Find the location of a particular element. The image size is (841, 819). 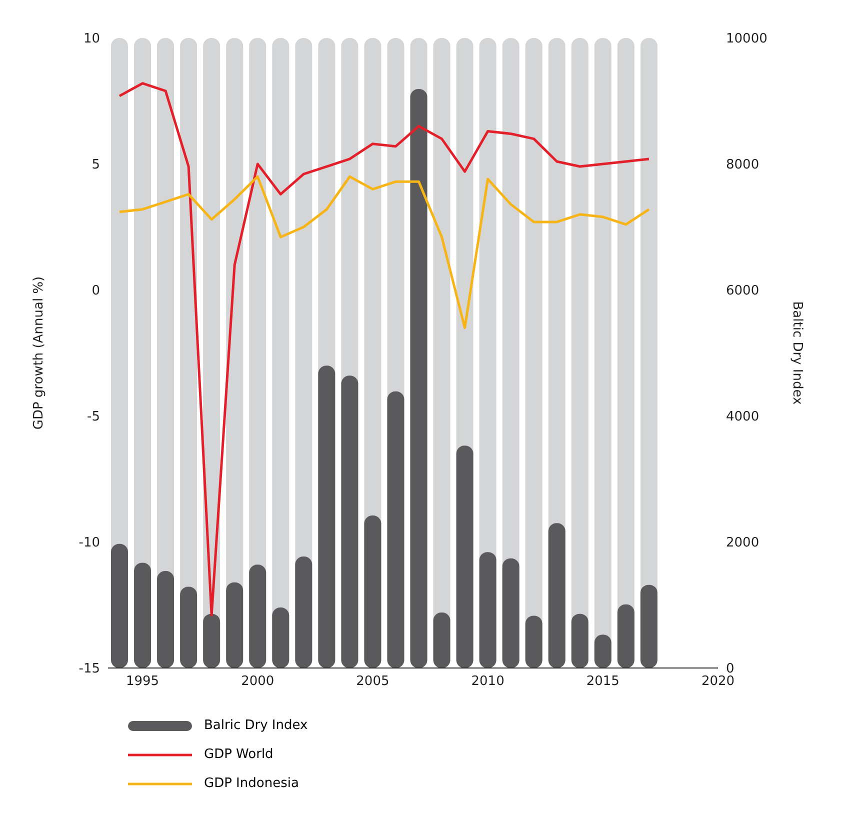

y-axis-title: GDP growth (Annual %) is located at coordinates (39, 353).